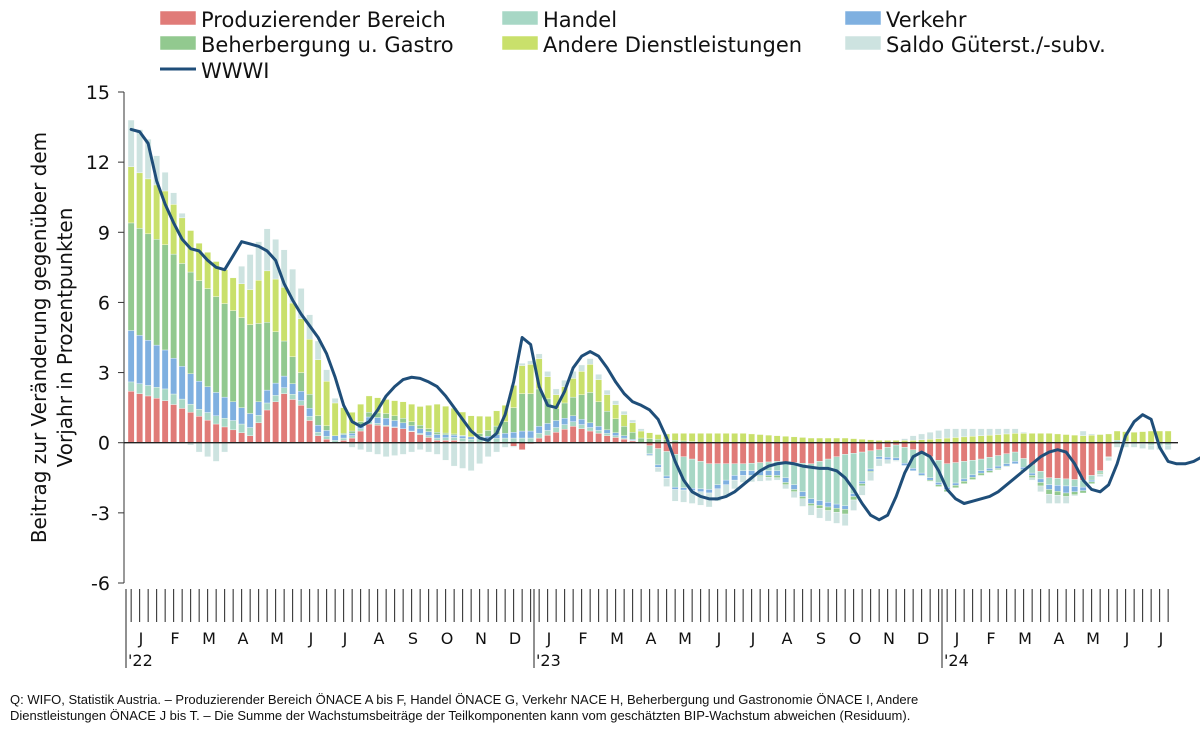 The height and width of the screenshot is (745, 1200). What do you see at coordinates (923, 638) in the screenshot?
I see `x-month-label: D` at bounding box center [923, 638].